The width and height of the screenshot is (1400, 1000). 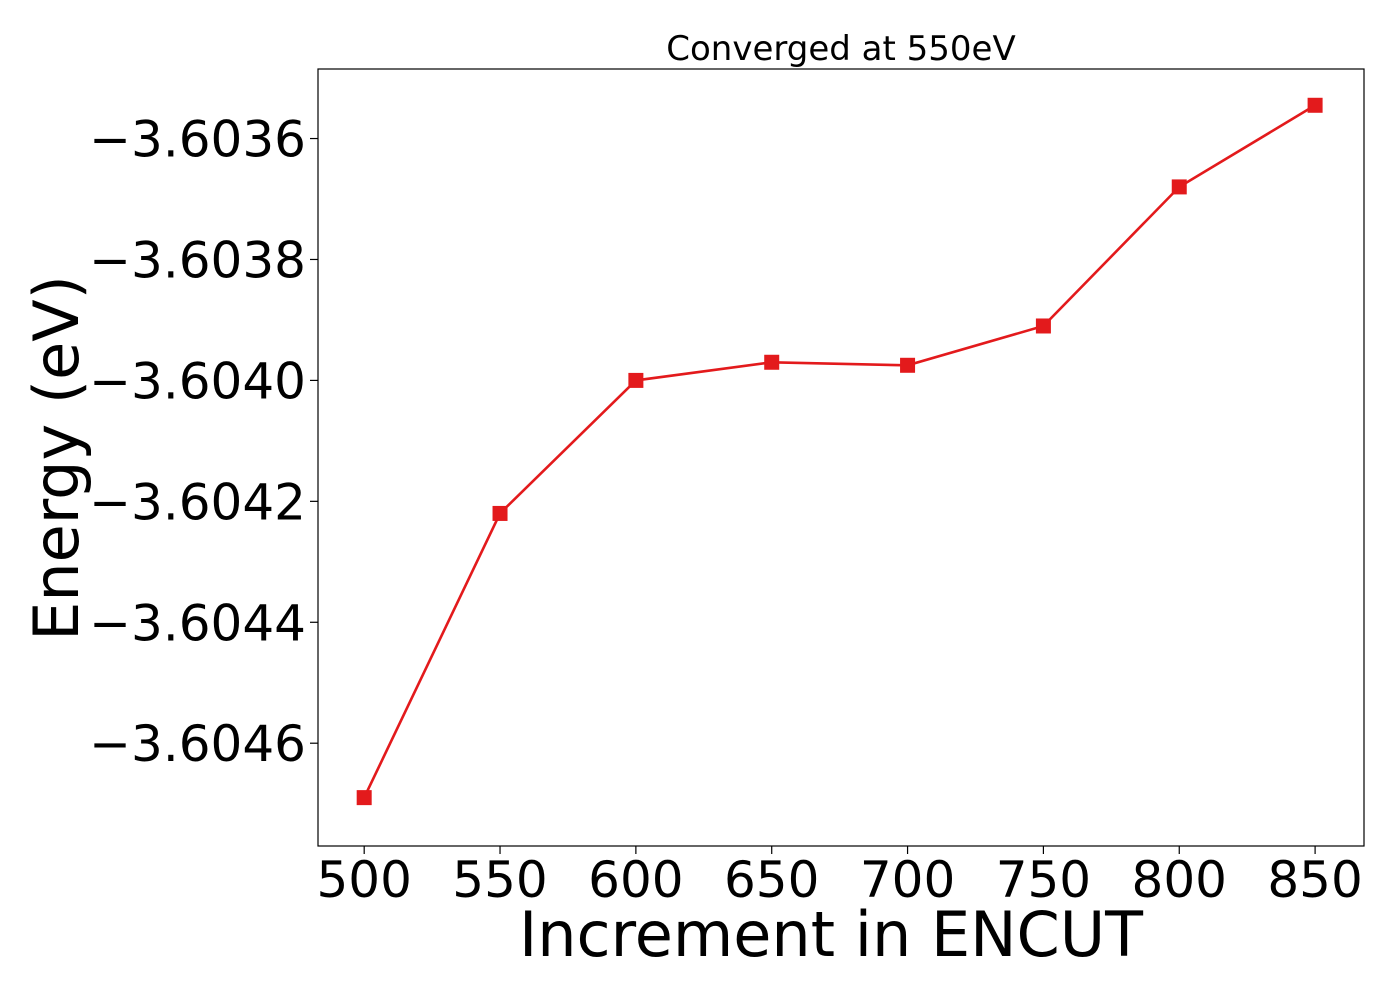 What do you see at coordinates (635, 880) in the screenshot?
I see `x-tick-label: 600` at bounding box center [635, 880].